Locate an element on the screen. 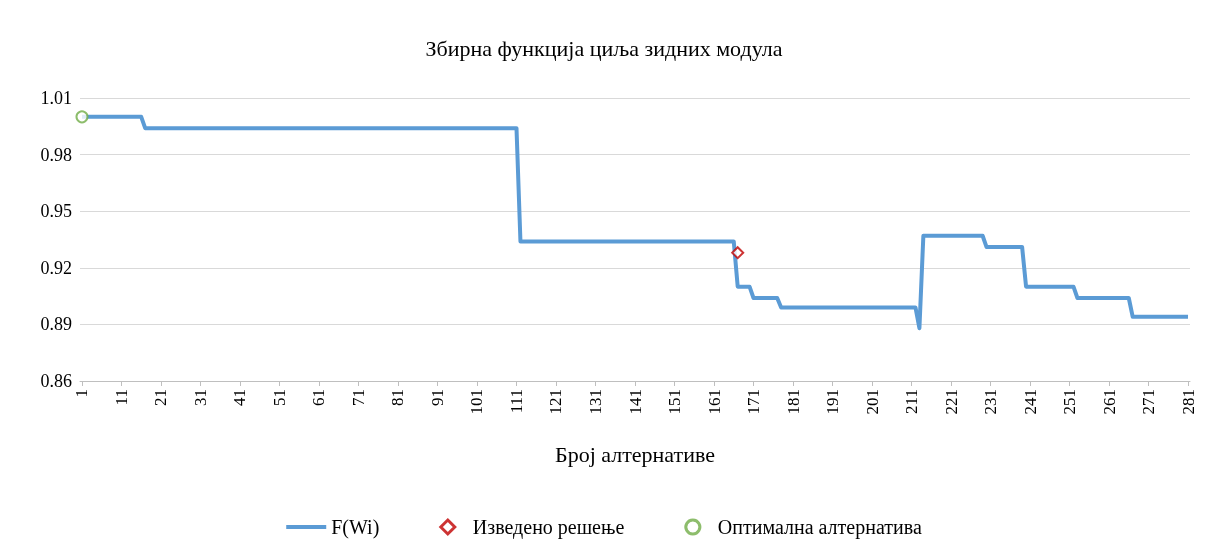 The image size is (1208, 550). x-tick-label: 71 is located at coordinates (358, 397).